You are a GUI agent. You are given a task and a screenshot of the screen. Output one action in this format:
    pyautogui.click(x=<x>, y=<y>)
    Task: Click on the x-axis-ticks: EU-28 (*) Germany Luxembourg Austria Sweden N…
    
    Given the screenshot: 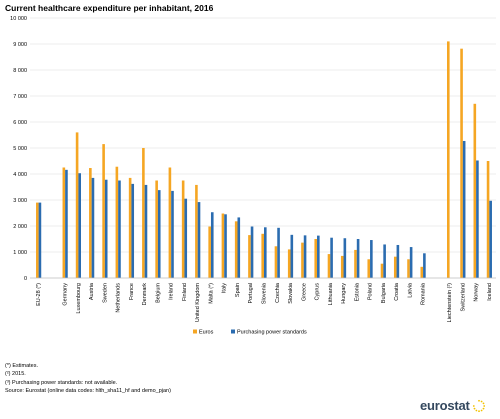 What is the action you would take?
    pyautogui.click(x=264, y=302)
    